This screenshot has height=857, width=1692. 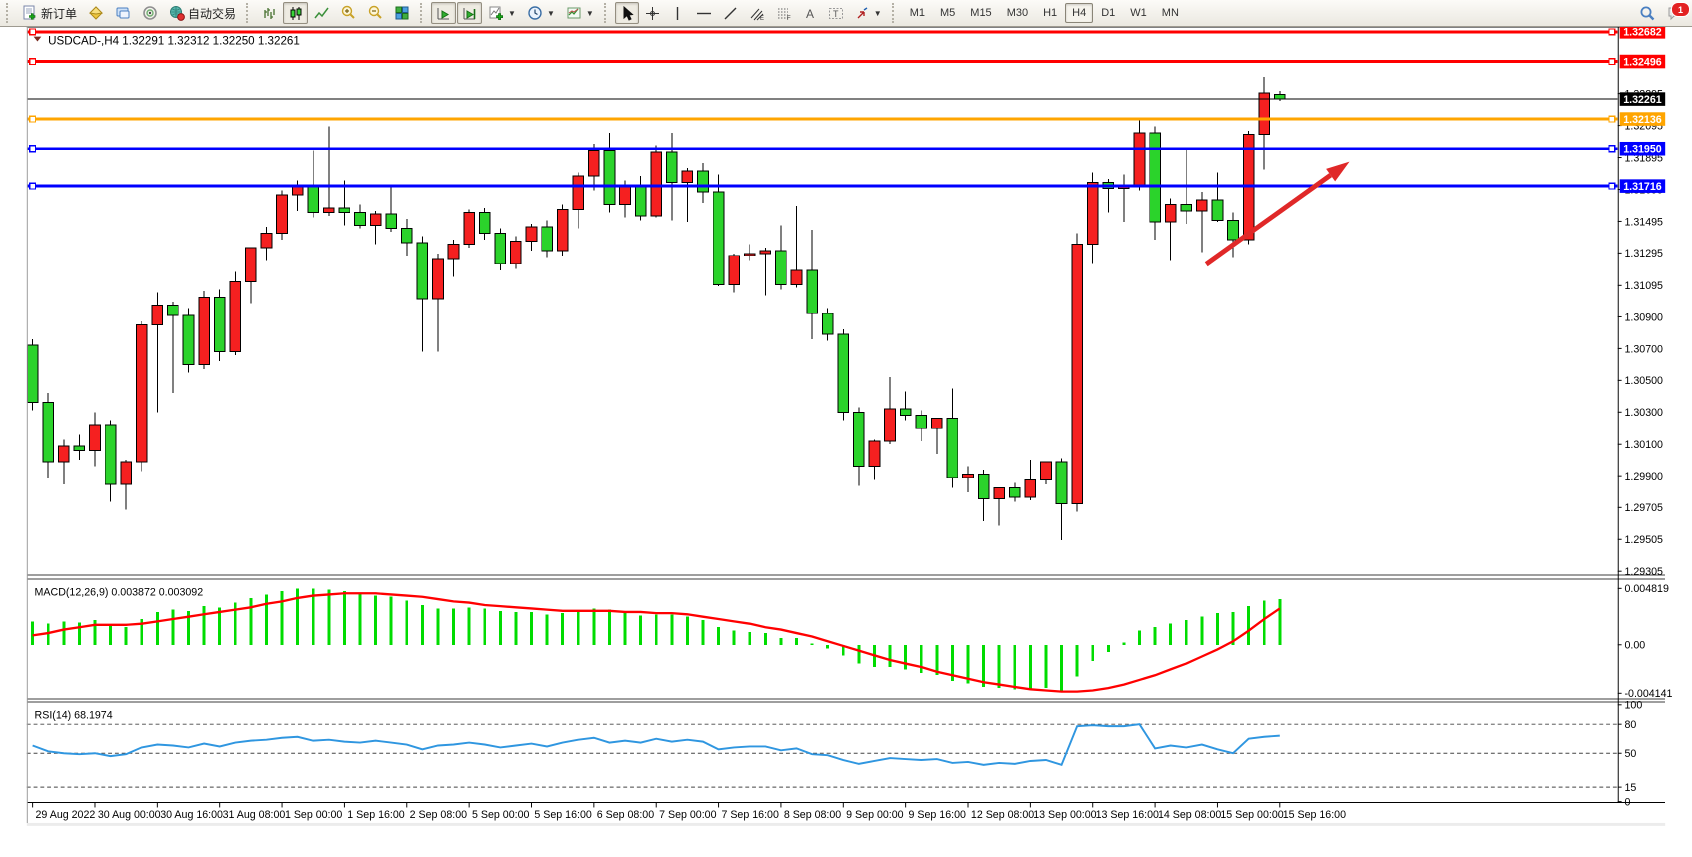 What do you see at coordinates (1644, 349) in the screenshot?
I see `svg-text: 1.30700` at bounding box center [1644, 349].